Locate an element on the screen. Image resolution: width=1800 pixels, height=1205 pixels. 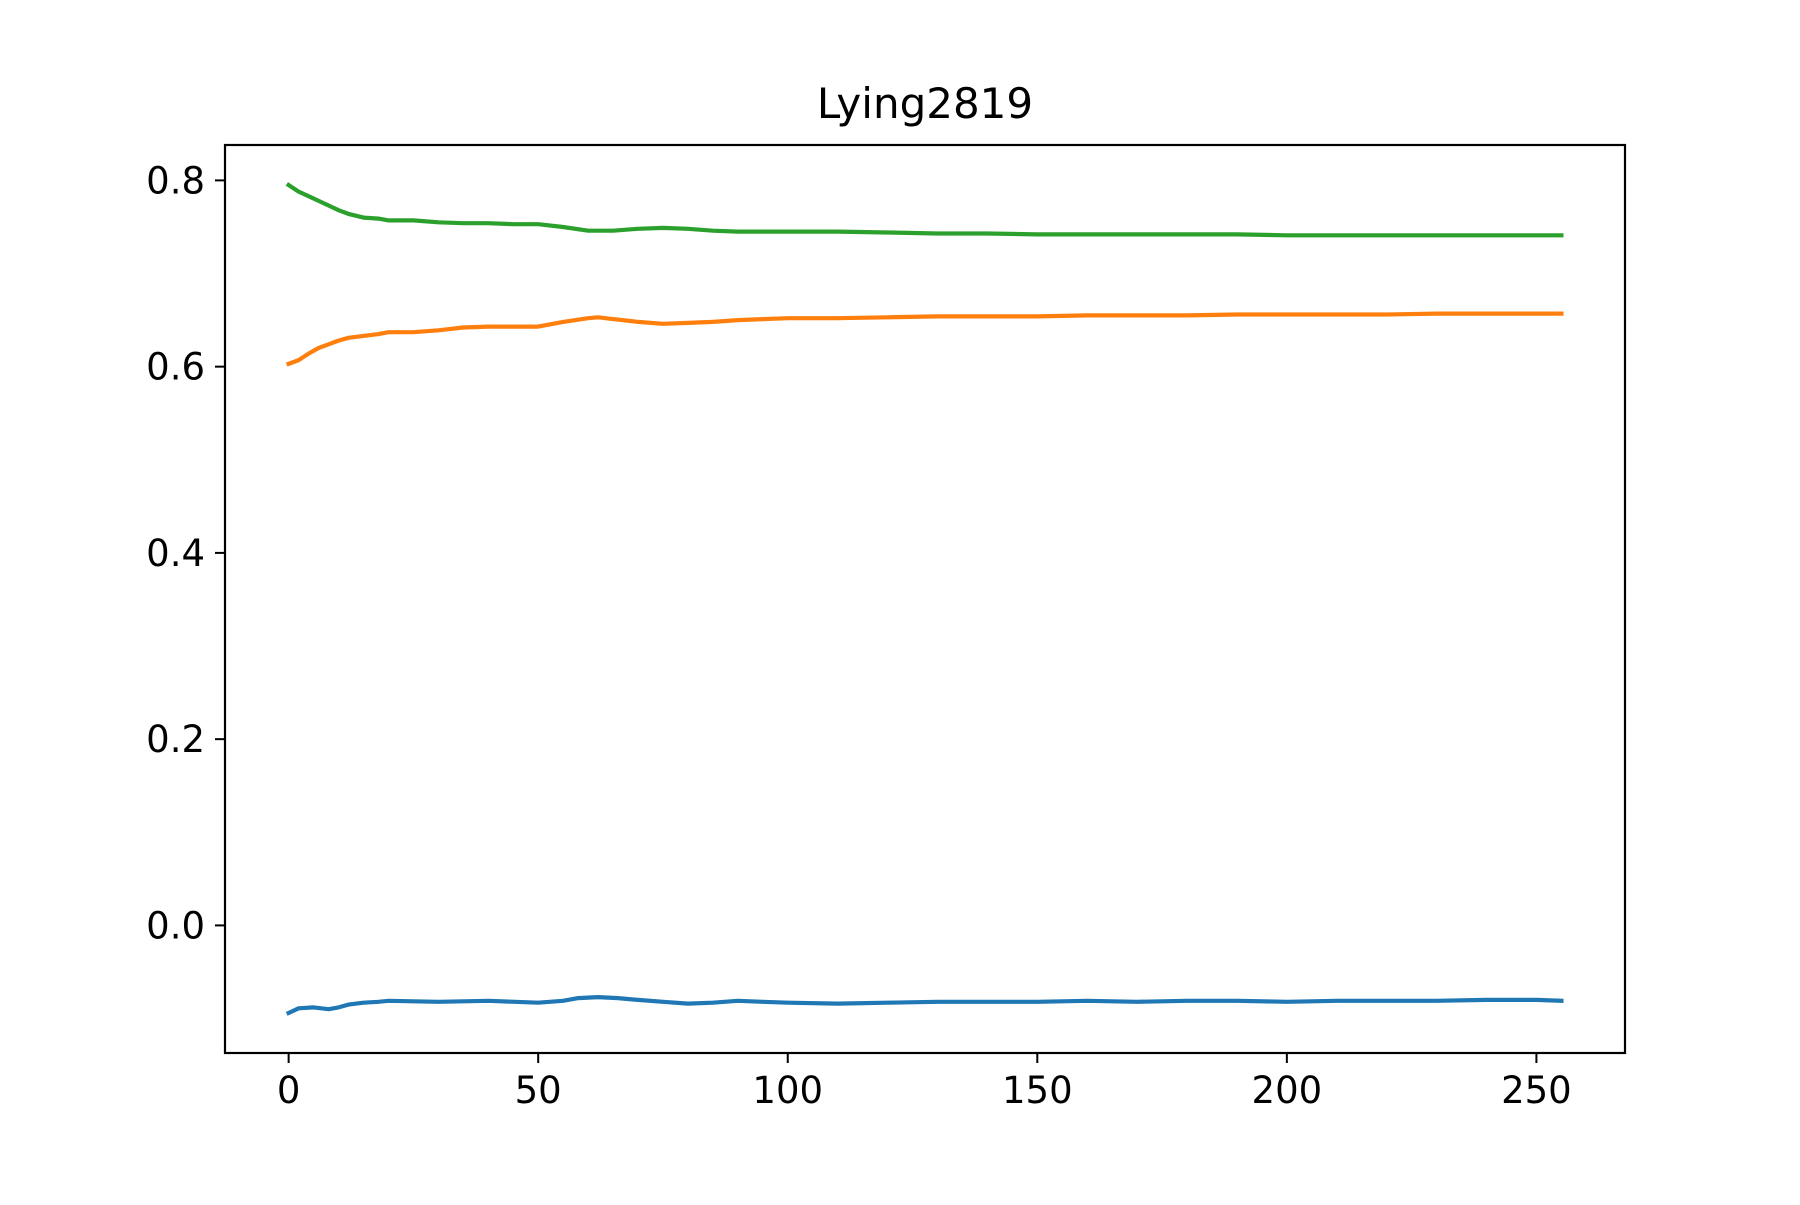
y-axis: 0.0 0.2 0.4 0.6 0.8 is located at coordinates (185, 553).